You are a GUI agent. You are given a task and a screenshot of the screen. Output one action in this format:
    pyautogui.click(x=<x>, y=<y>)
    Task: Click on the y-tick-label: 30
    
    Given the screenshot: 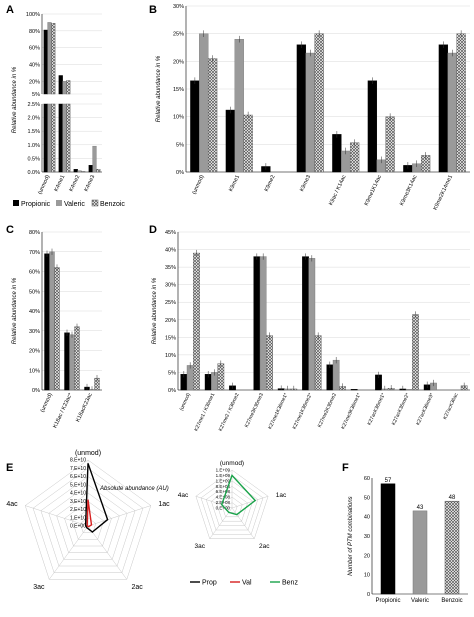 What is the action you would take?
    pyautogui.click(x=367, y=537)
    